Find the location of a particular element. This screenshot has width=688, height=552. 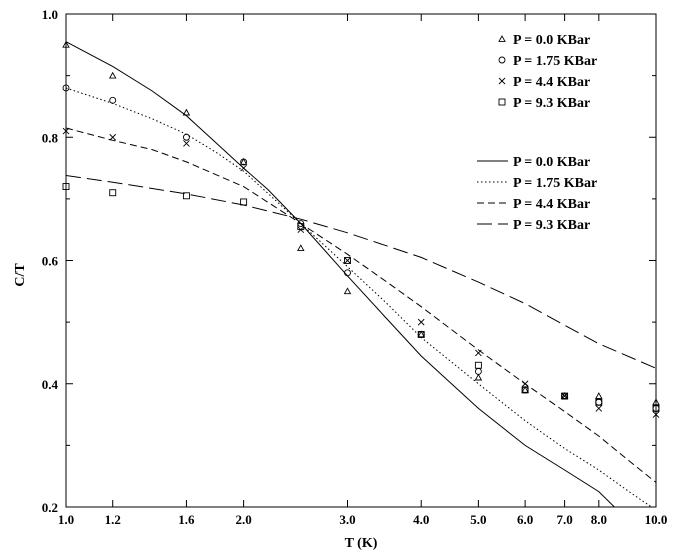

legend-line-label: P = 9.3 KBar is located at coordinates (551, 225).